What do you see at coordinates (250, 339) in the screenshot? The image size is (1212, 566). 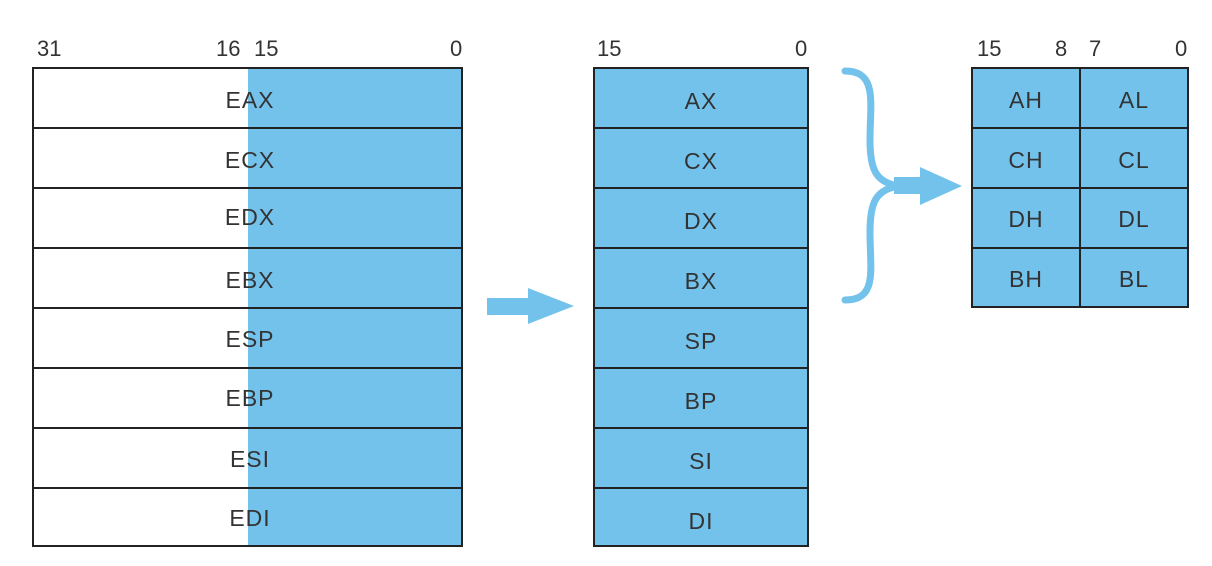 I see `register-esp: ESP` at bounding box center [250, 339].